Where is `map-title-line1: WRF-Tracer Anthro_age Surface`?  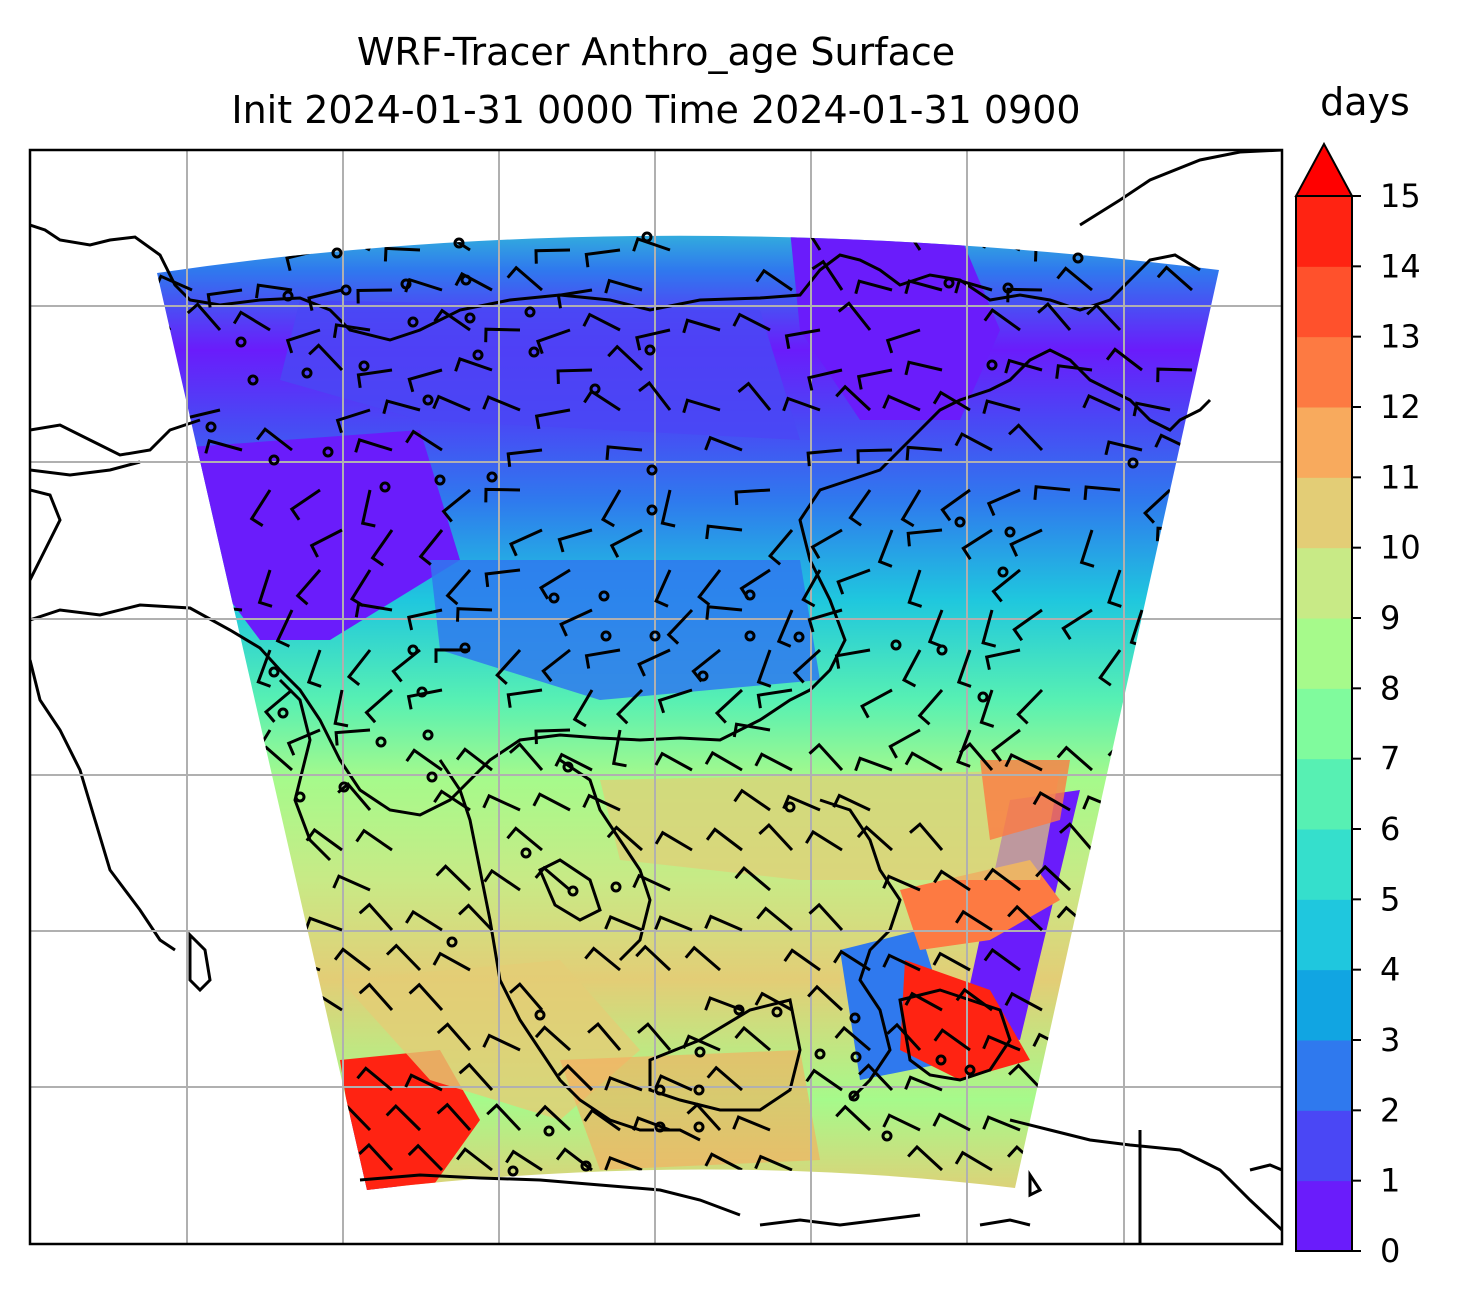 map-title-line1: WRF-Tracer Anthro_age Surface is located at coordinates (656, 52).